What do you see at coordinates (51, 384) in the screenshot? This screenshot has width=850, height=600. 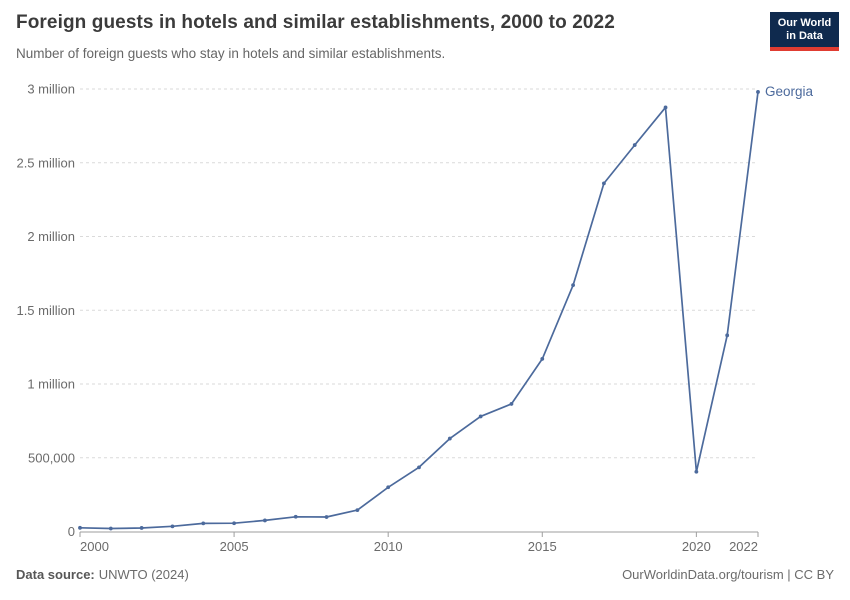 I see `y-axis-label: 1 million` at bounding box center [51, 384].